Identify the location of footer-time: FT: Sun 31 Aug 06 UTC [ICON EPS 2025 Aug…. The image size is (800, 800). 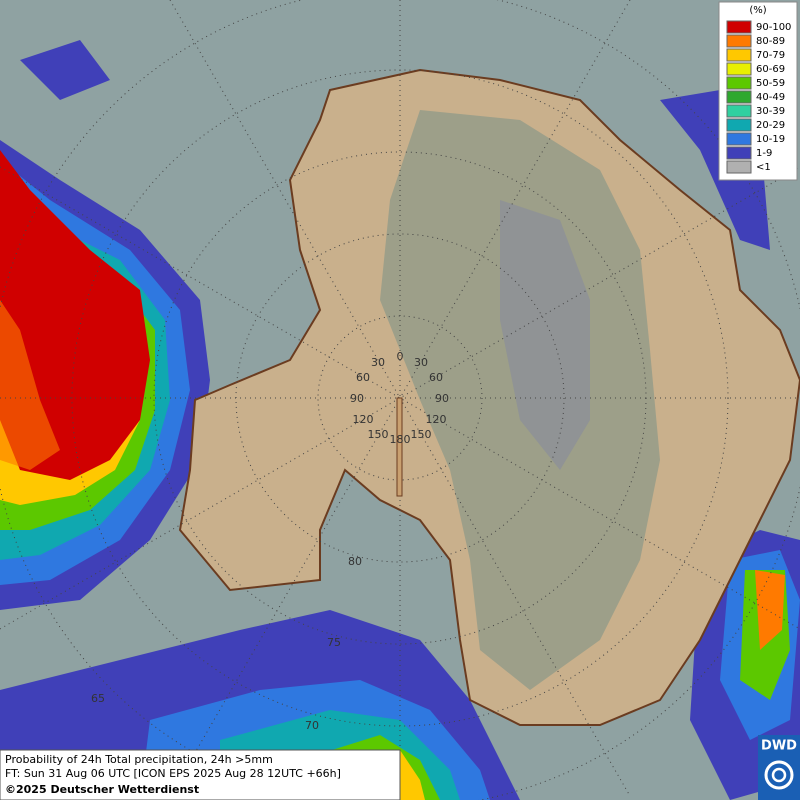
(173, 773).